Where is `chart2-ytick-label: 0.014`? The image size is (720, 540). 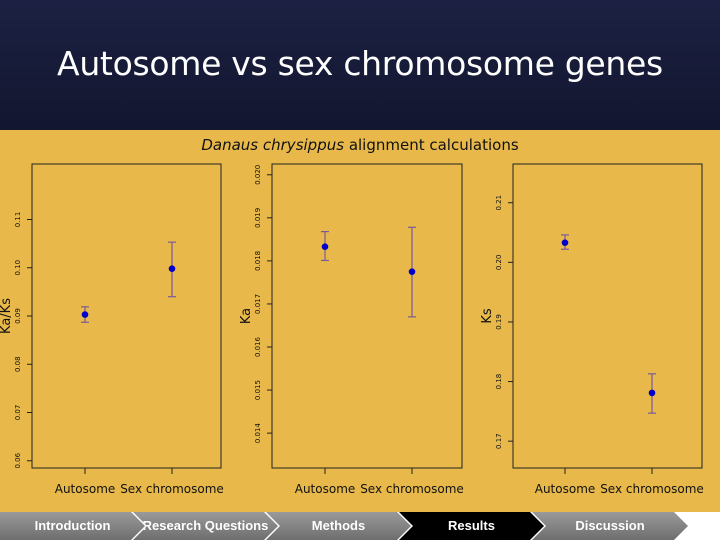
chart2-ytick-label: 0.014 is located at coordinates (258, 433).